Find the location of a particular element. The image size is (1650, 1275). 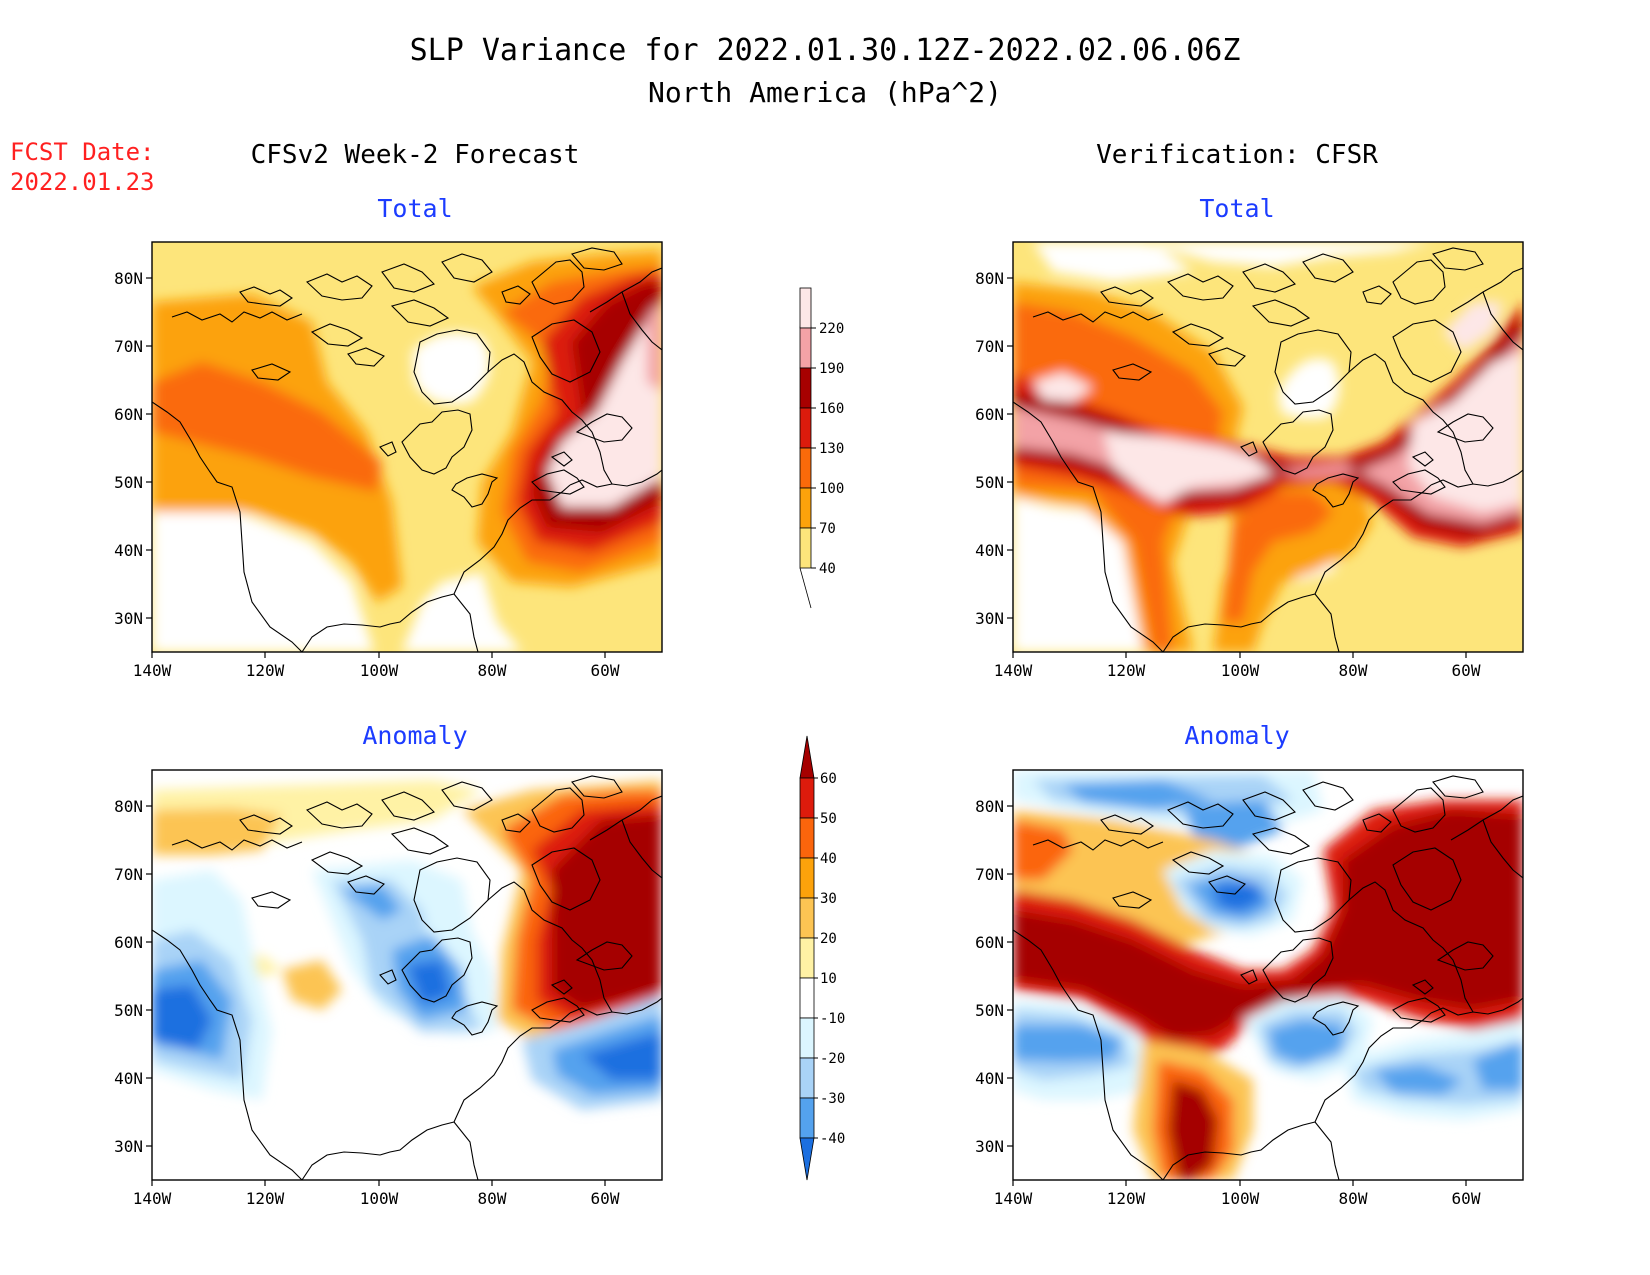

panel-title-forecast-anomaly: Anomaly is located at coordinates (414, 735).